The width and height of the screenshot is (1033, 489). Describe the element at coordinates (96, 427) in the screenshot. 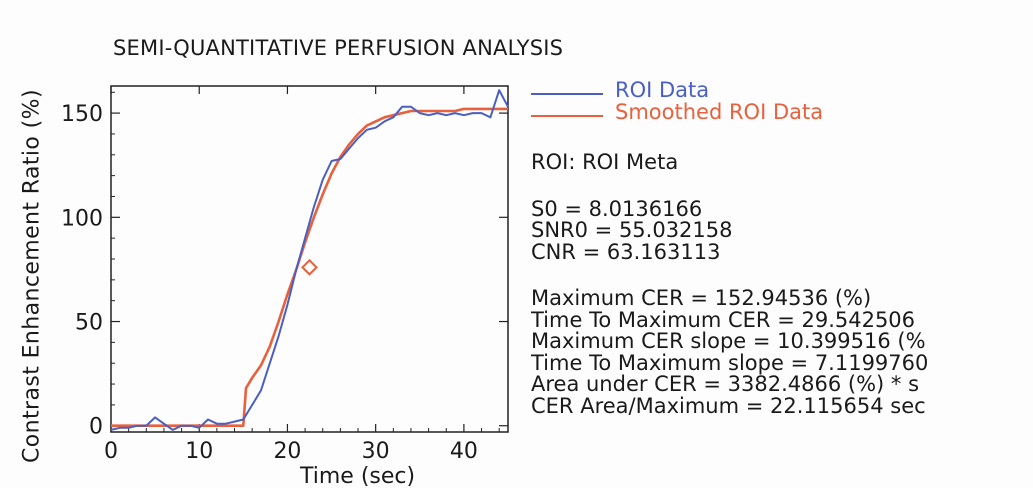

I see `y-tick-label-0: 0` at that location.